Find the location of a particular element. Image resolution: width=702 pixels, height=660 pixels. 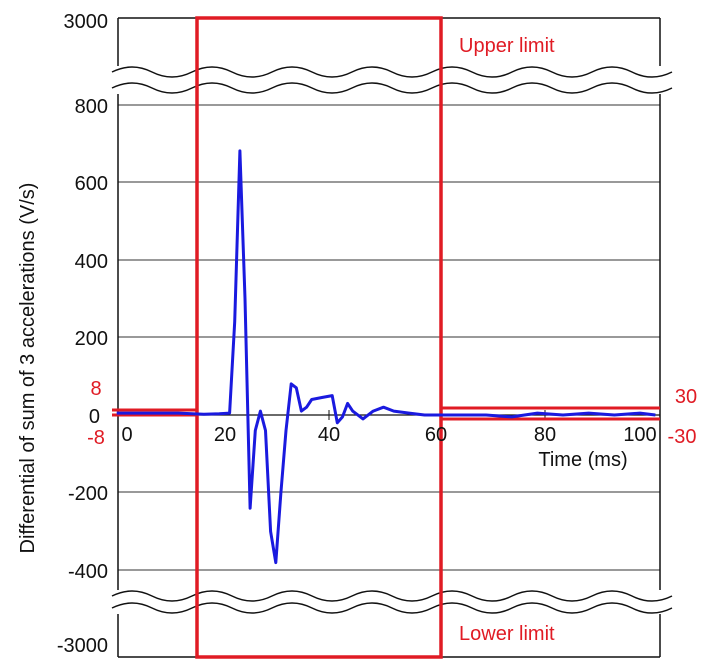

limit-value-labels: 8 -8 30 -30 is located at coordinates (392, 413).